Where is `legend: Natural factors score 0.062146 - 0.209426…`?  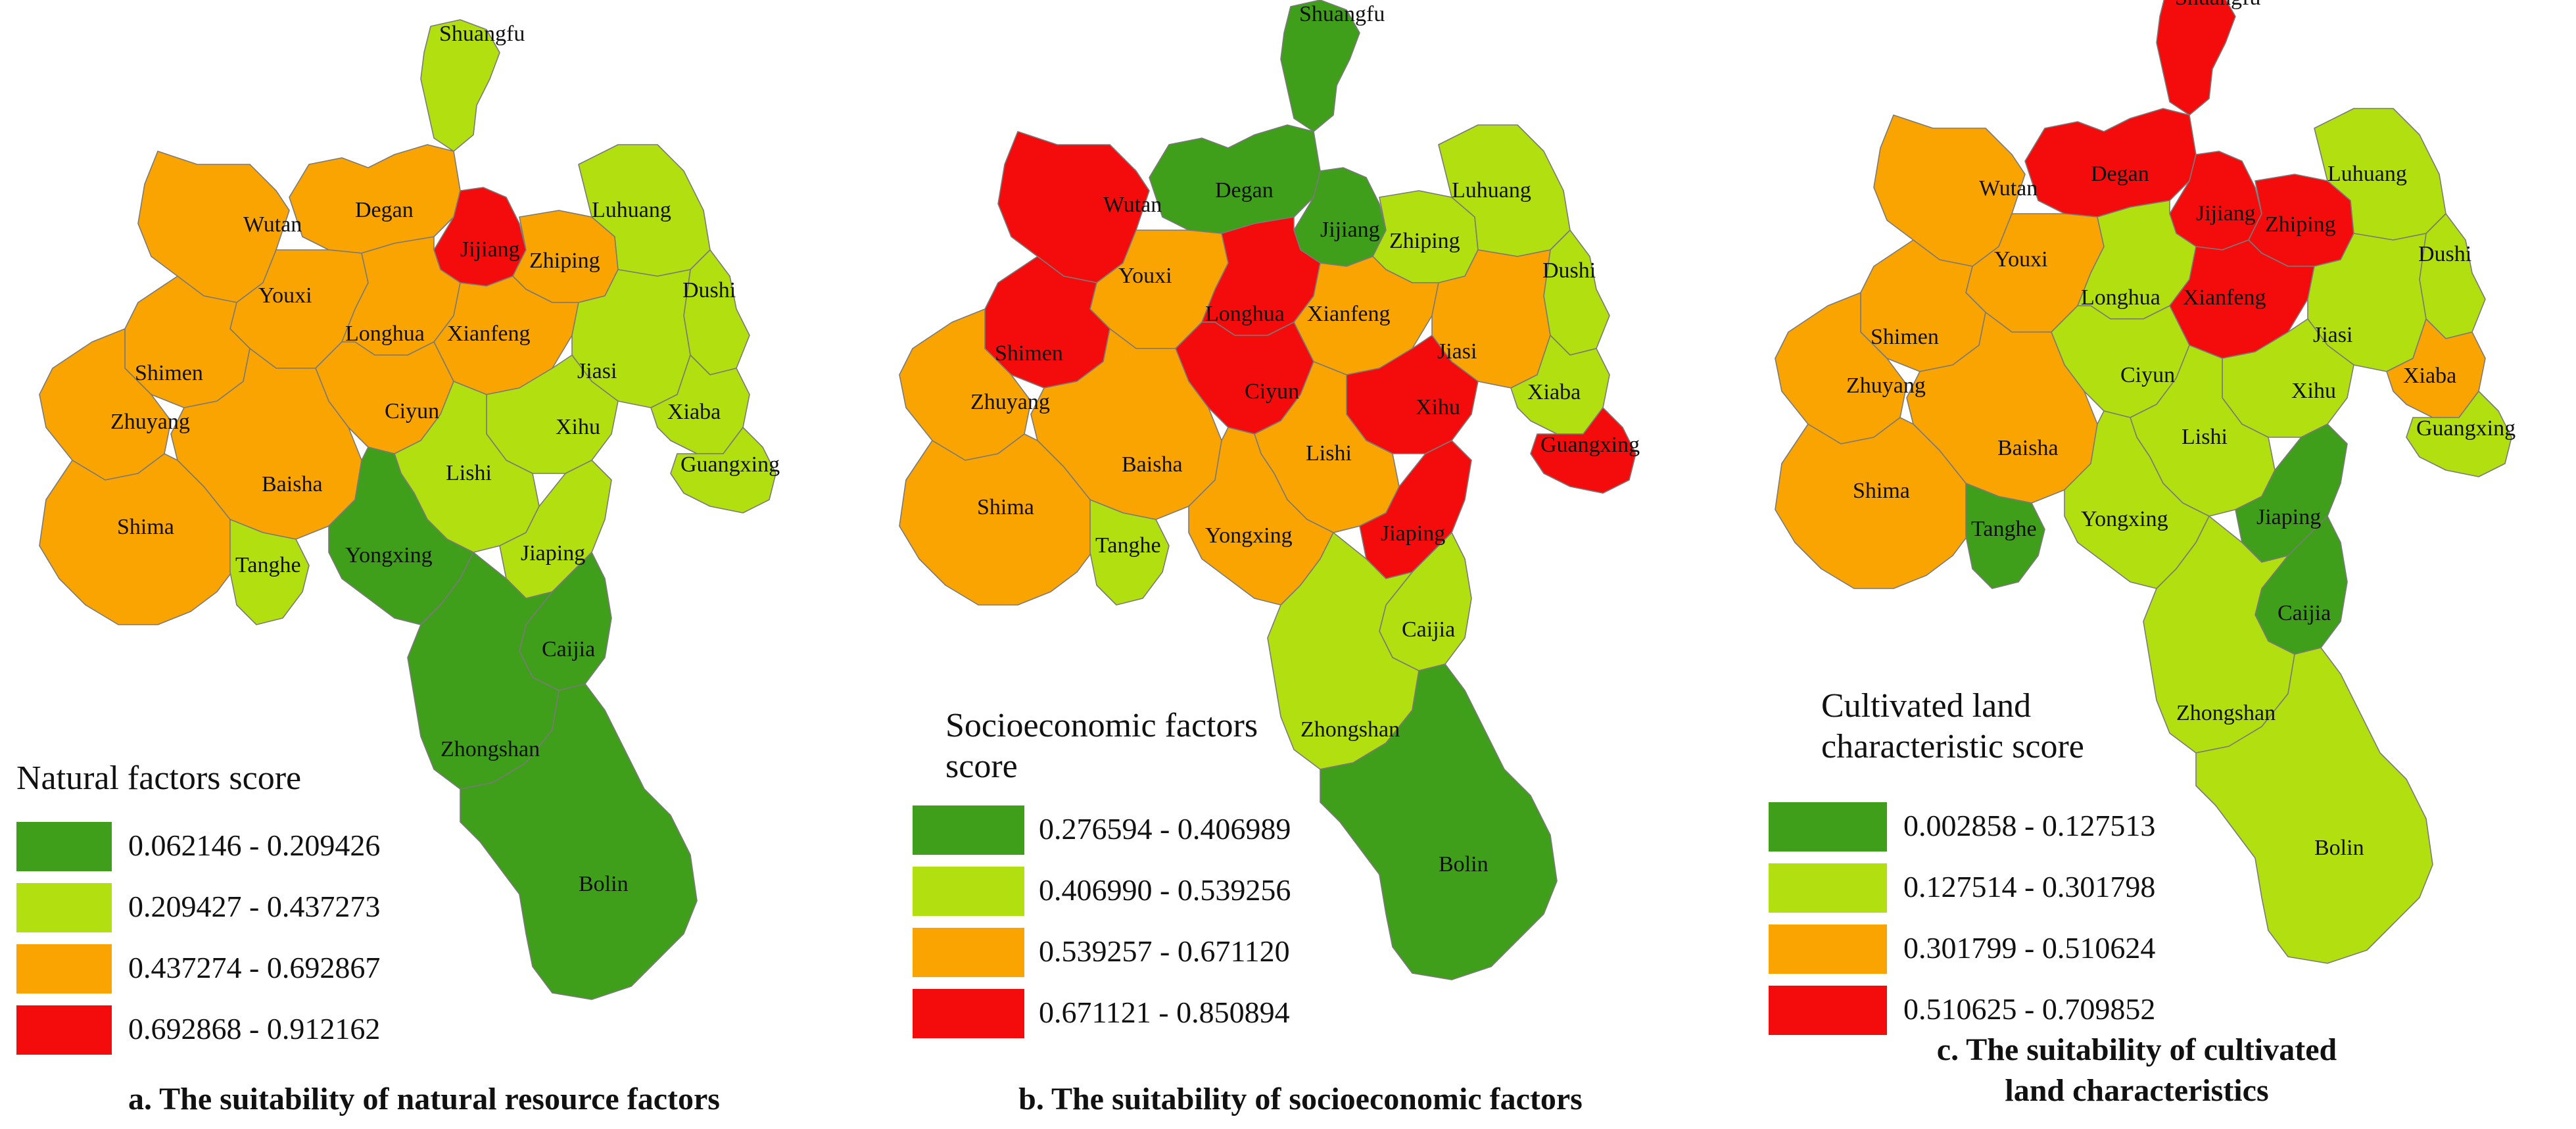 legend: Natural factors score 0.062146 - 0.209426… is located at coordinates (198, 907).